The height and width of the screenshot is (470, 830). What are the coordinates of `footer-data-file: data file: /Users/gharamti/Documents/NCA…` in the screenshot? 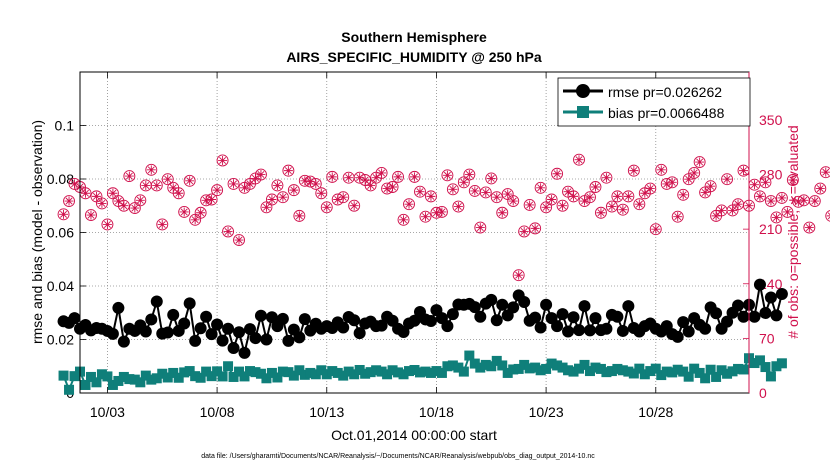 It's located at (398, 456).